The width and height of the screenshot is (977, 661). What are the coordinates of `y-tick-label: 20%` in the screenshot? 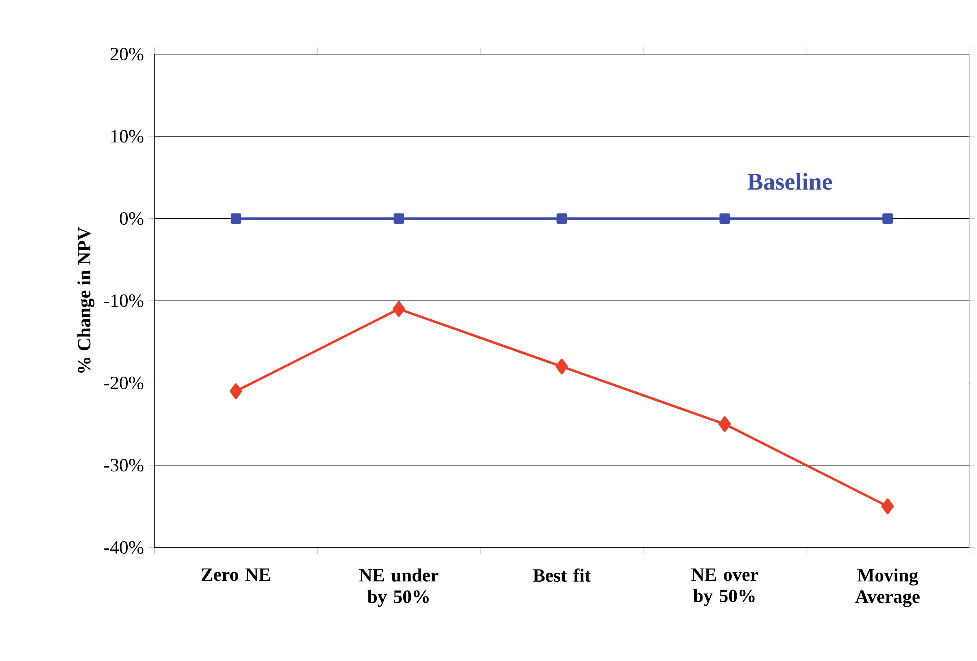 It's located at (127, 54).